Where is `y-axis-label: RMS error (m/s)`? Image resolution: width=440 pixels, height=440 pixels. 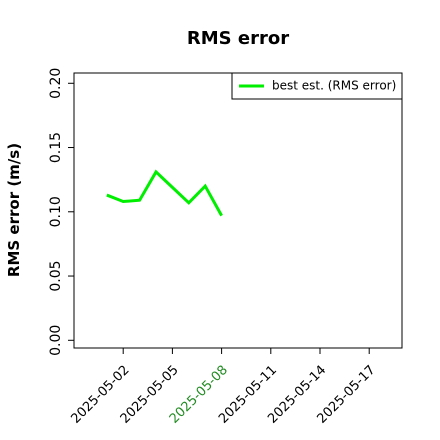
y-axis-label: RMS error (m/s) is located at coordinates (14, 210).